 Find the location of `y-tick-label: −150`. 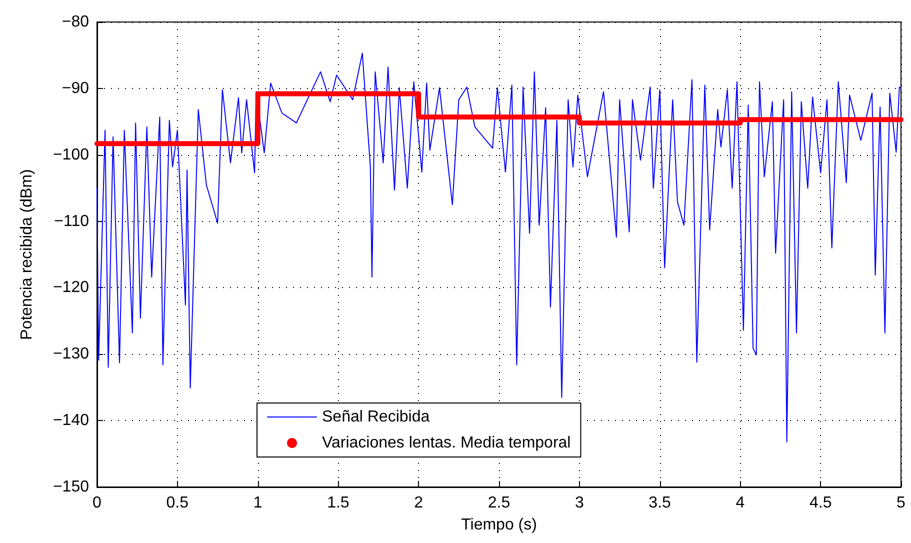

y-tick-label: −150 is located at coordinates (71, 487).